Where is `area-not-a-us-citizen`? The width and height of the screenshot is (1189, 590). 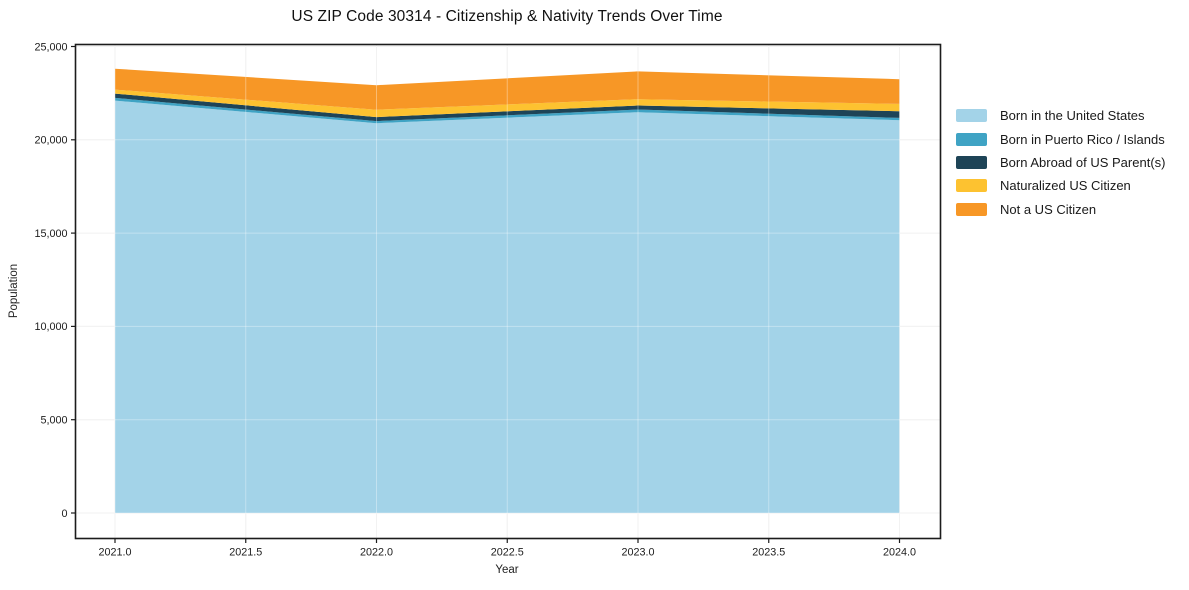
area-not-a-us-citizen is located at coordinates (507, 89).